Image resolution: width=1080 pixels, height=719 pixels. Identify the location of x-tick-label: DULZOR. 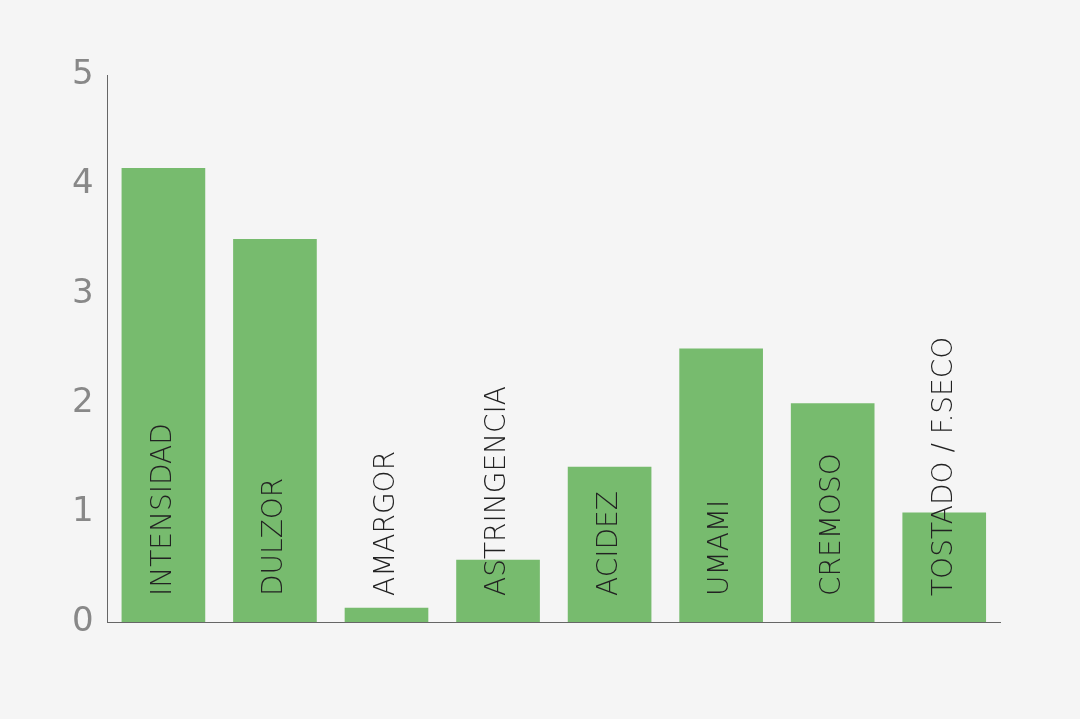
(273, 536).